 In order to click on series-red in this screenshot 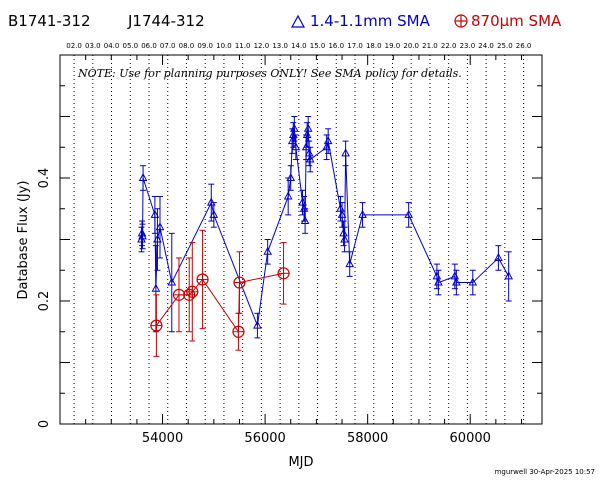, I will do `click(220, 293)`.